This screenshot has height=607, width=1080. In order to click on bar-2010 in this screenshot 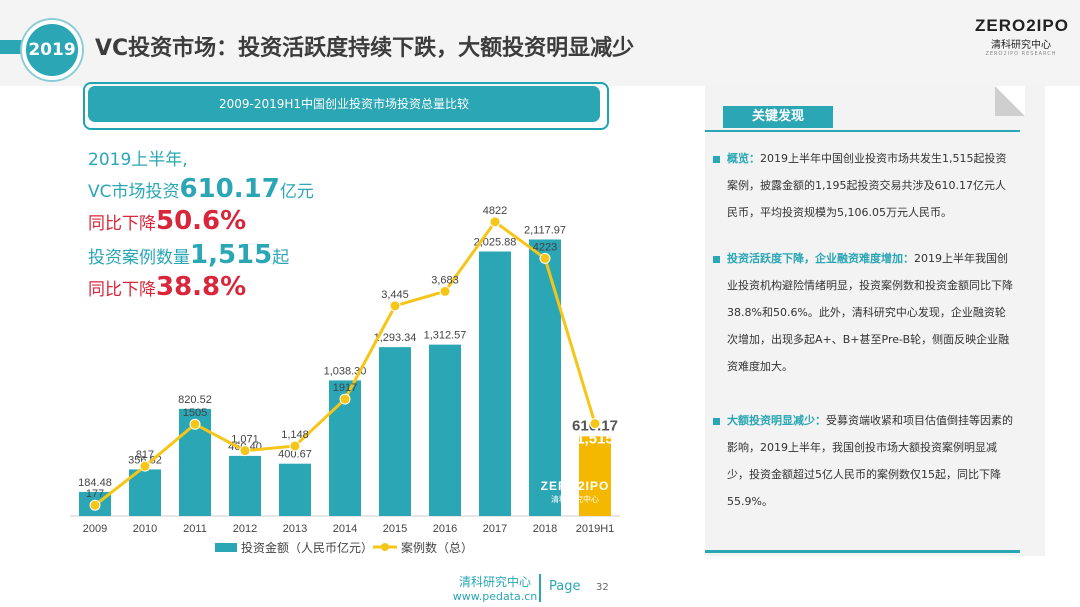, I will do `click(145, 492)`.